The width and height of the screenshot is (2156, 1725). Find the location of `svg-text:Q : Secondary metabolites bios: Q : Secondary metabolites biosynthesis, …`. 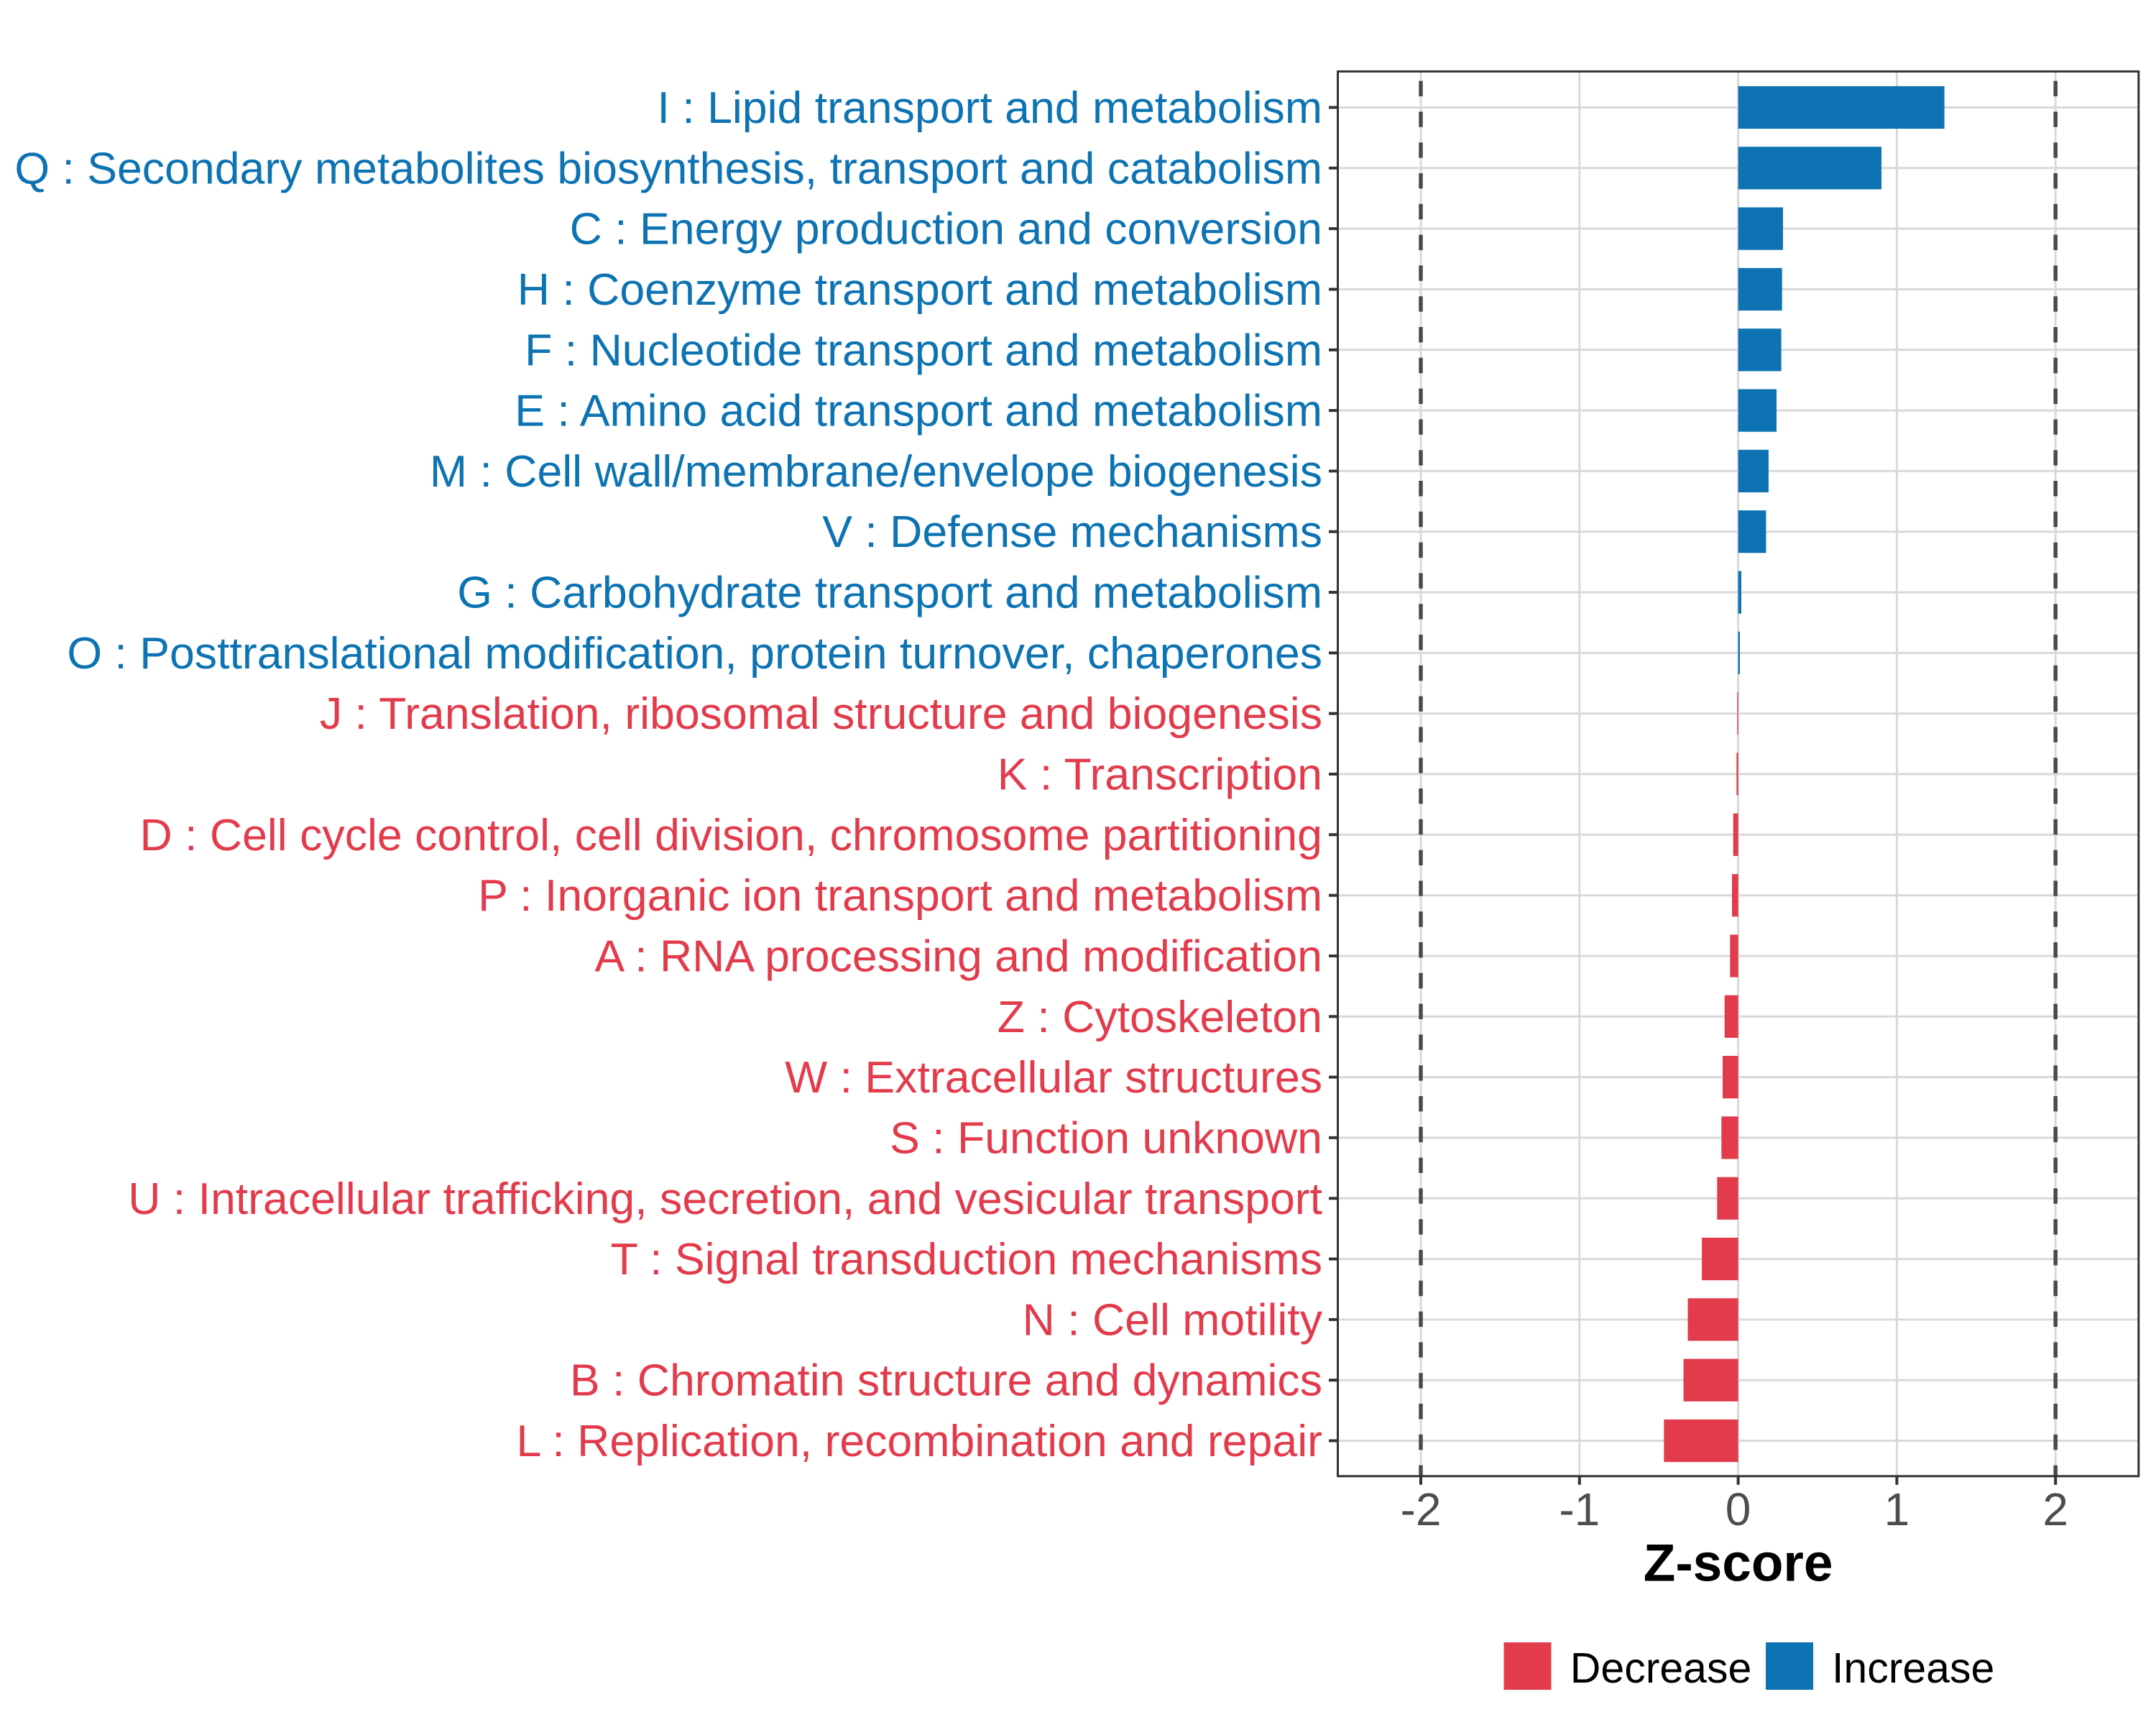

svg-text:Q : Secondary metabolites bios: Q : Secondary metabolites biosynthesis, … is located at coordinates (668, 168).